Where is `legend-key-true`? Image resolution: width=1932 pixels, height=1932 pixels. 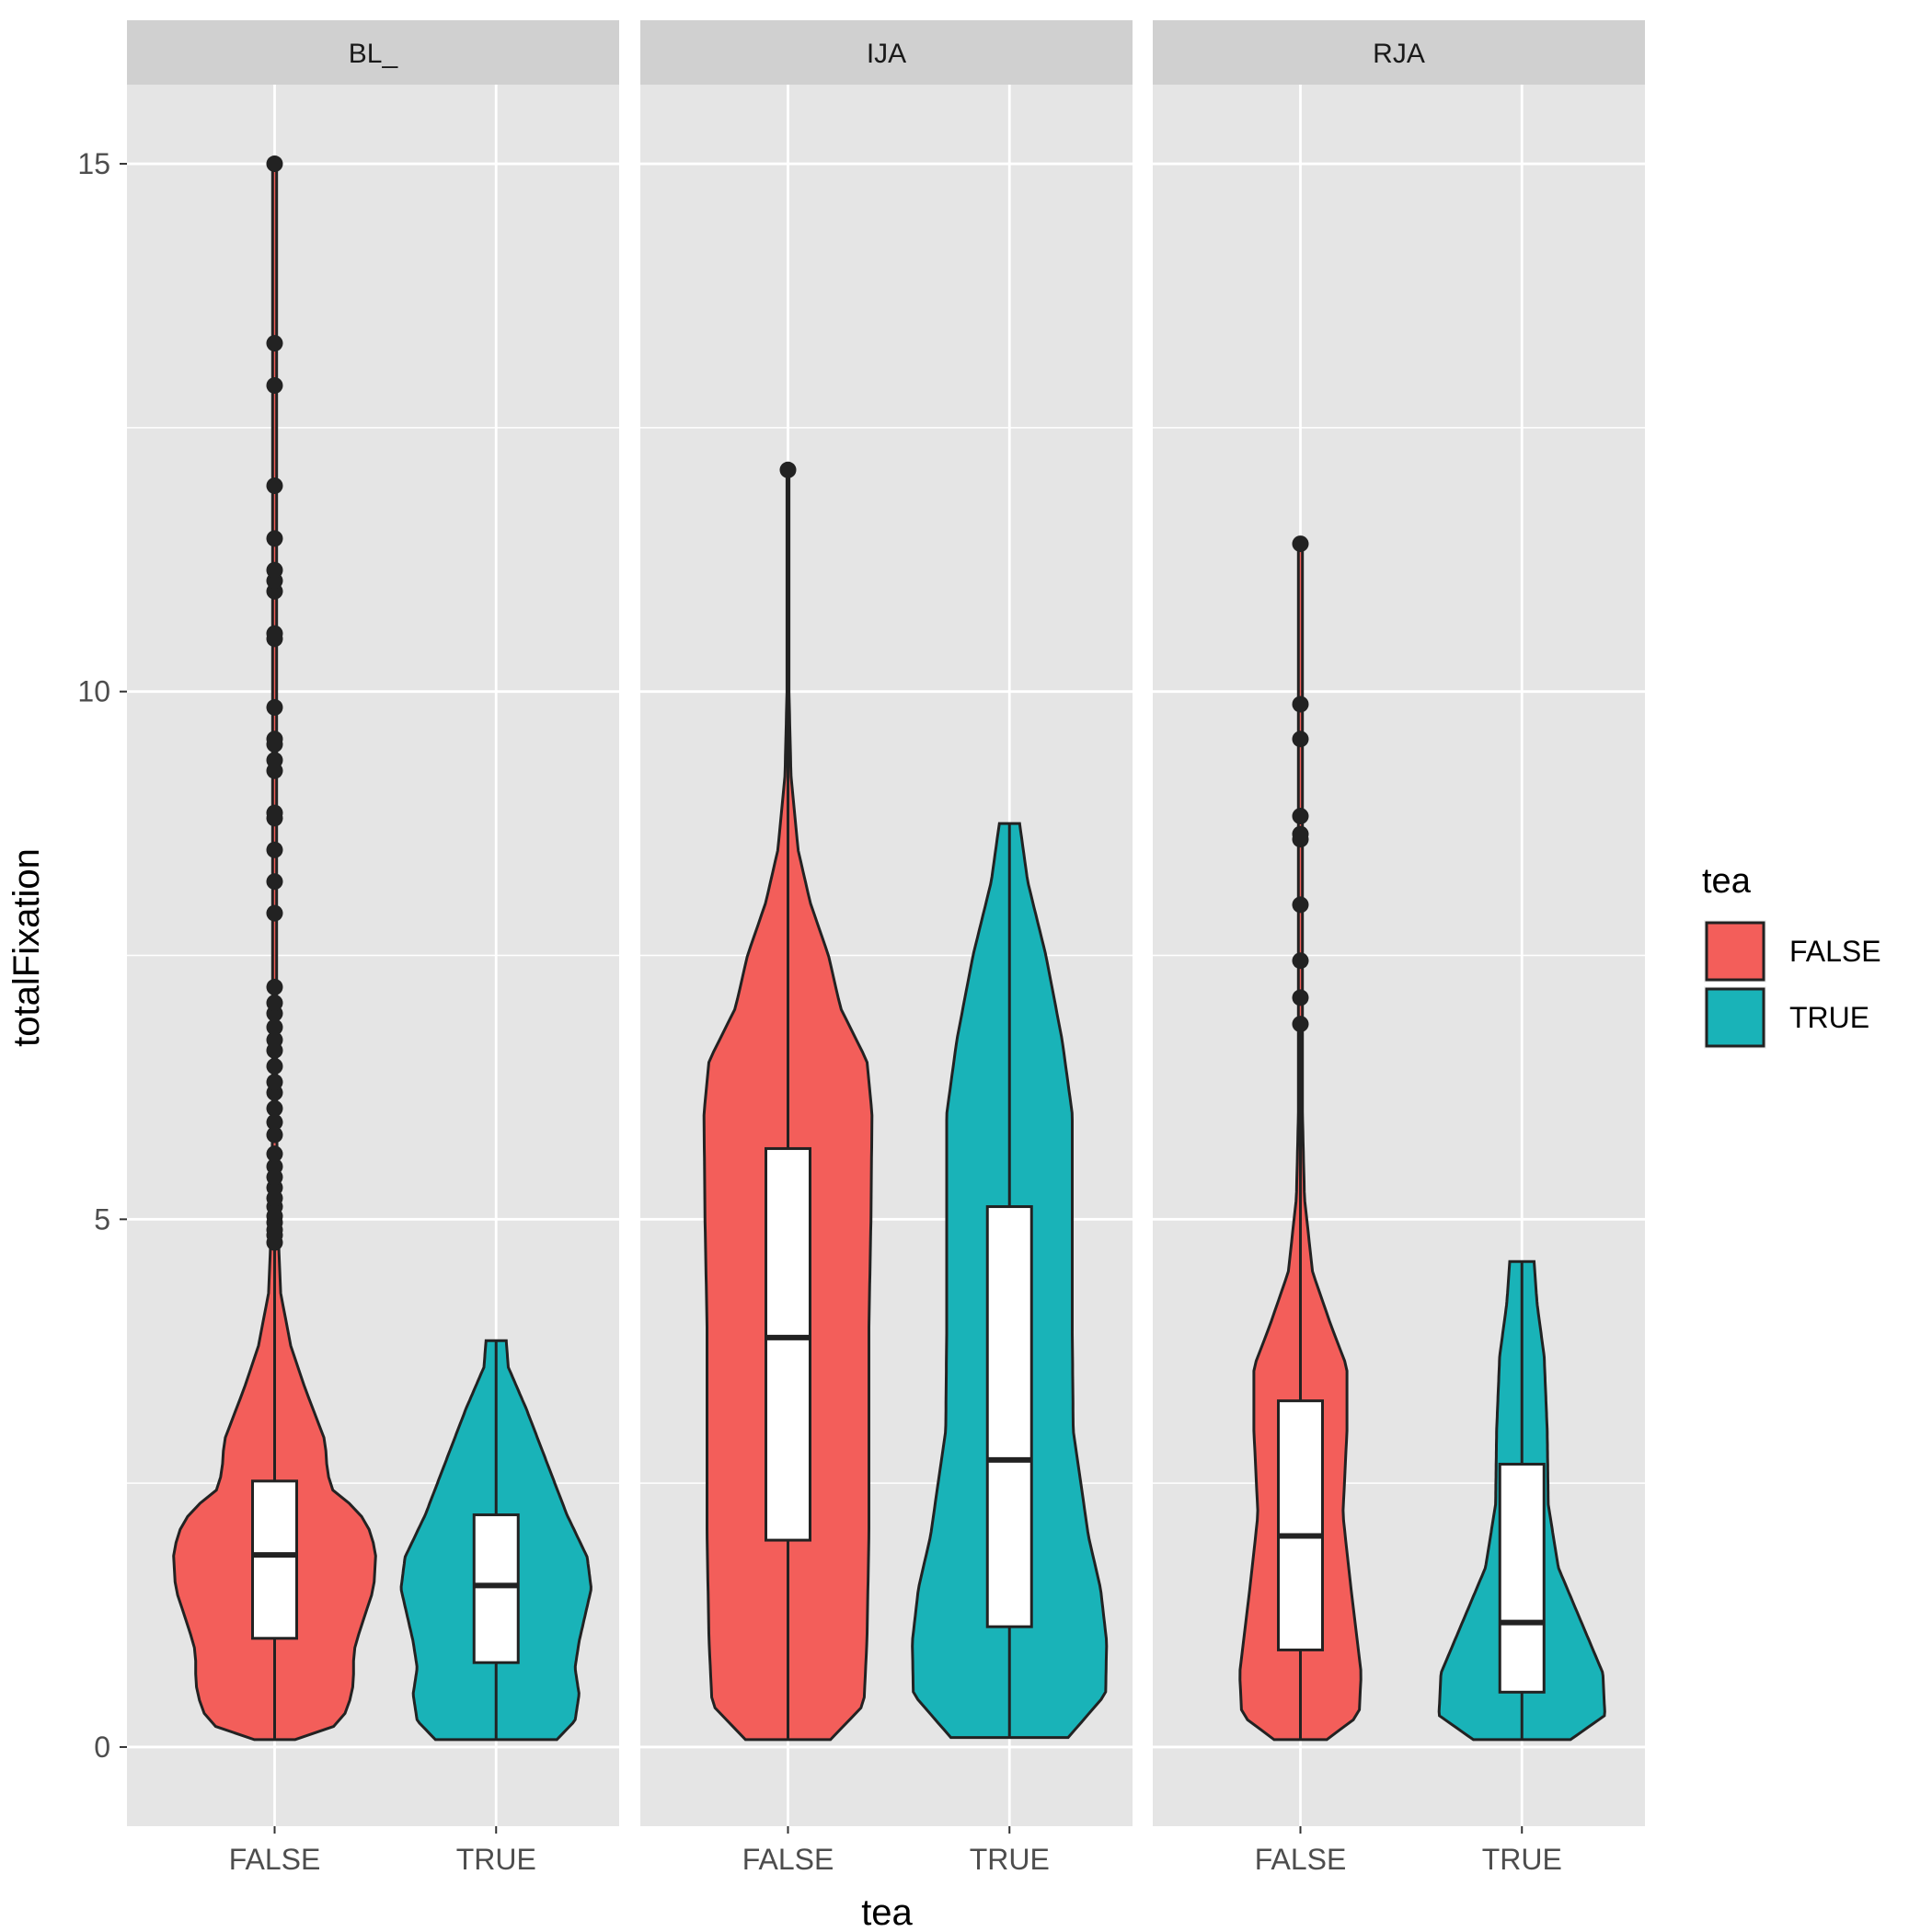 legend-key-true is located at coordinates (1735, 1018).